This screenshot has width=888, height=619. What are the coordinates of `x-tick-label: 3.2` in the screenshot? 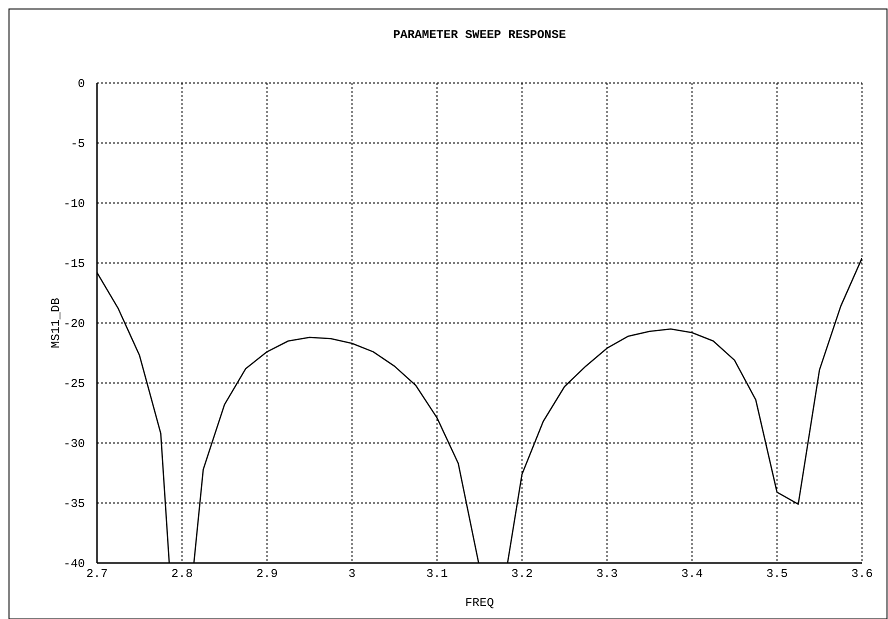 It's located at (522, 574).